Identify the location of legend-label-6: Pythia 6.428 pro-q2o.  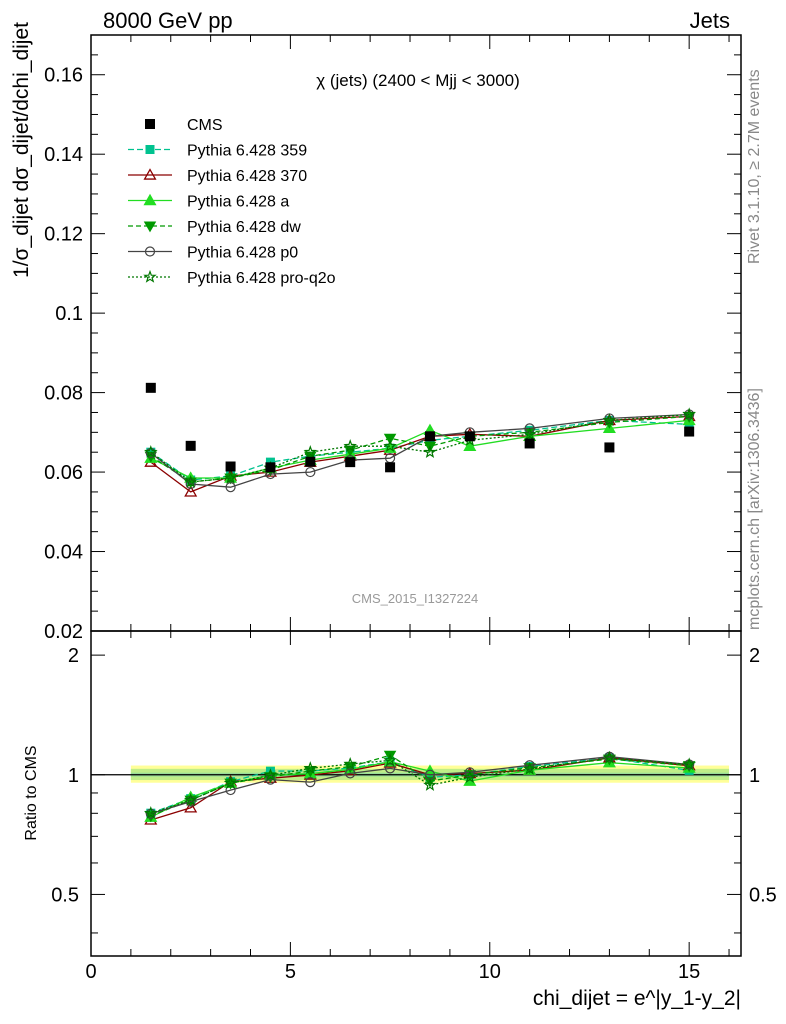
(261, 278).